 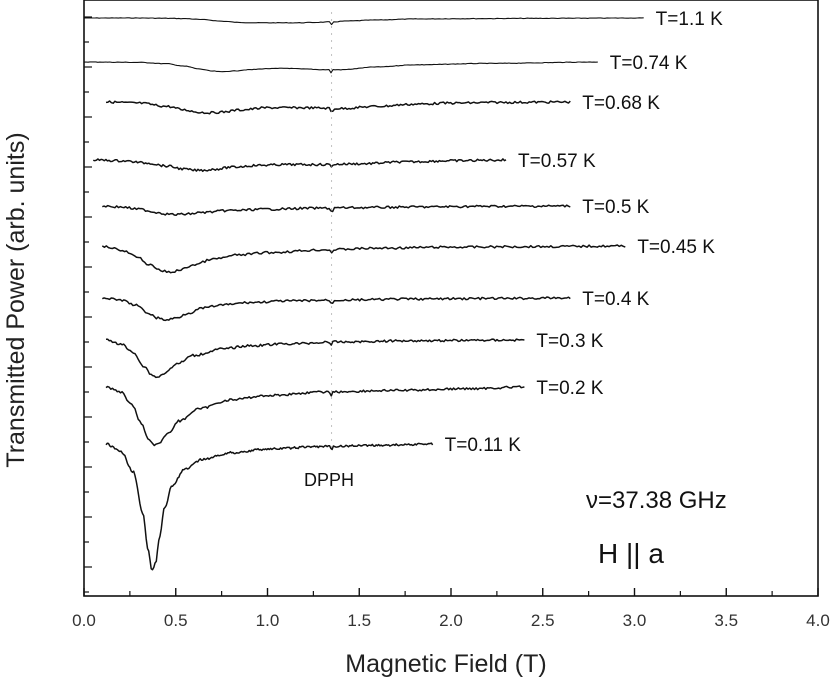 What do you see at coordinates (88, 304) in the screenshot?
I see `y-axis-ticks` at bounding box center [88, 304].